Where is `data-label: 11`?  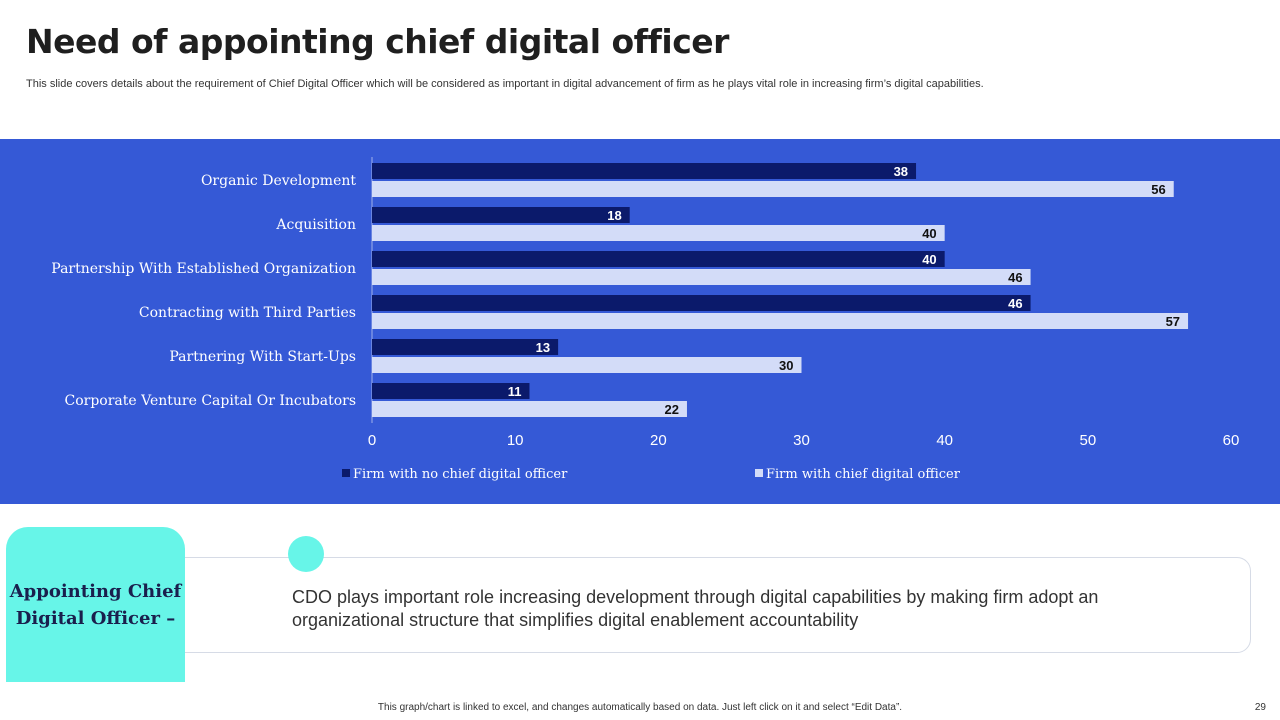 data-label: 11 is located at coordinates (515, 391).